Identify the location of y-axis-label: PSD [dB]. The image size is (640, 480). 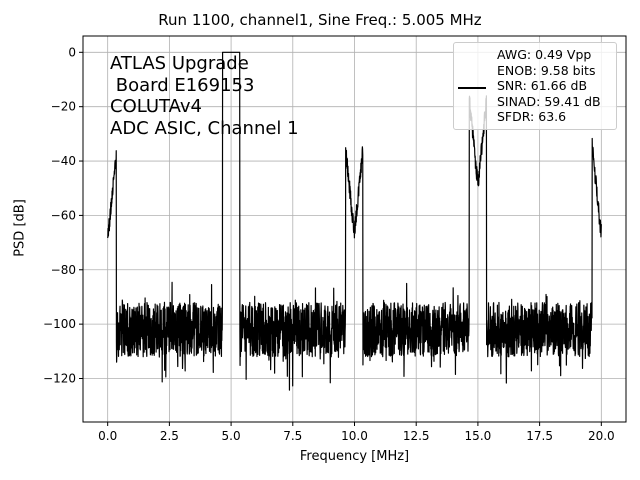
(20, 228).